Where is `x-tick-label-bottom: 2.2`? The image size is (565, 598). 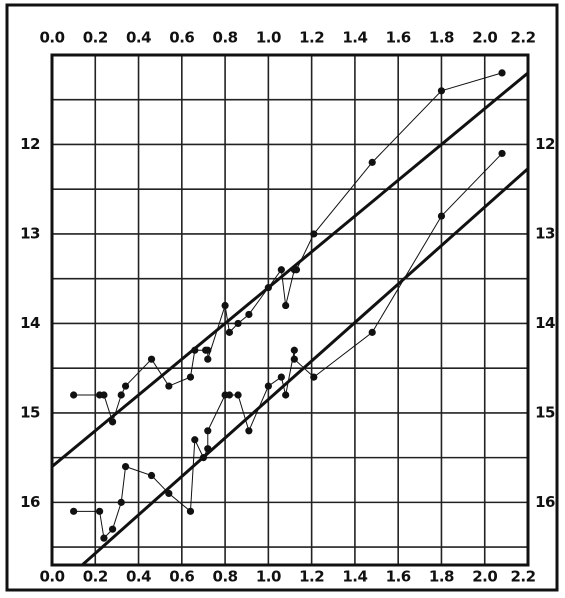
x-tick-label-bottom: 2.2 is located at coordinates (522, 577).